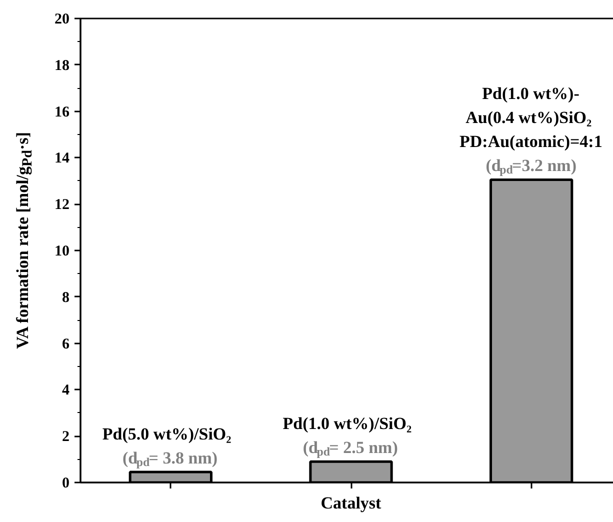 This screenshot has width=613, height=522. I want to click on y-tick-label: 14, so click(62, 158).